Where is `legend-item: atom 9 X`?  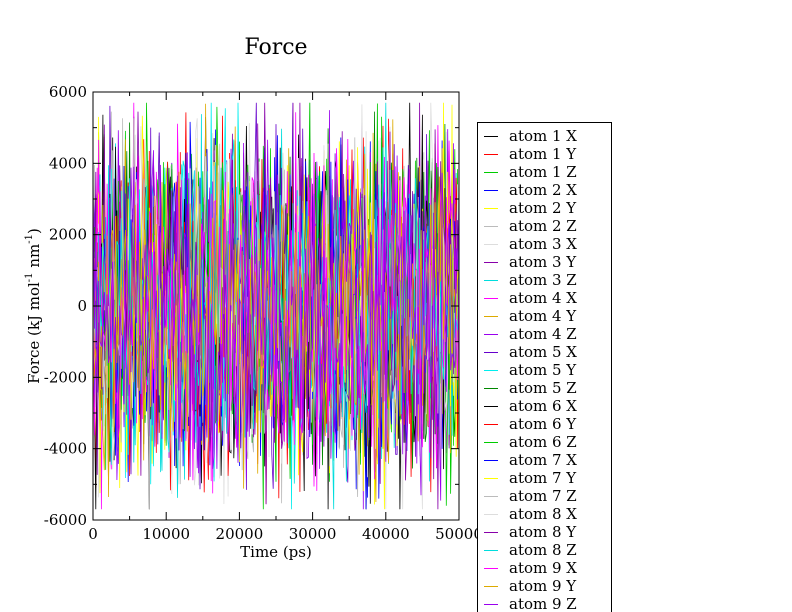
legend-item: atom 9 X is located at coordinates (530, 568).